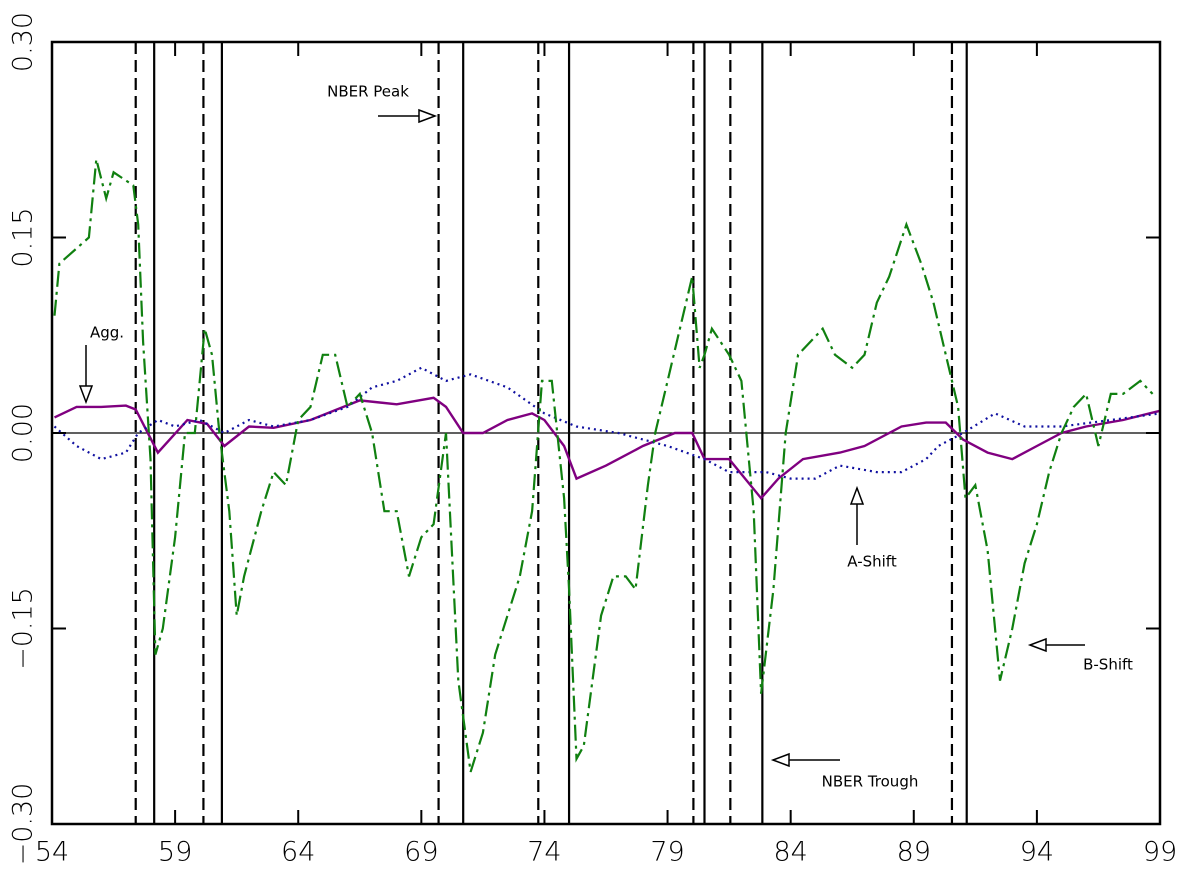  Describe the element at coordinates (544, 852) in the screenshot. I see `x-tick-label: 74` at that location.